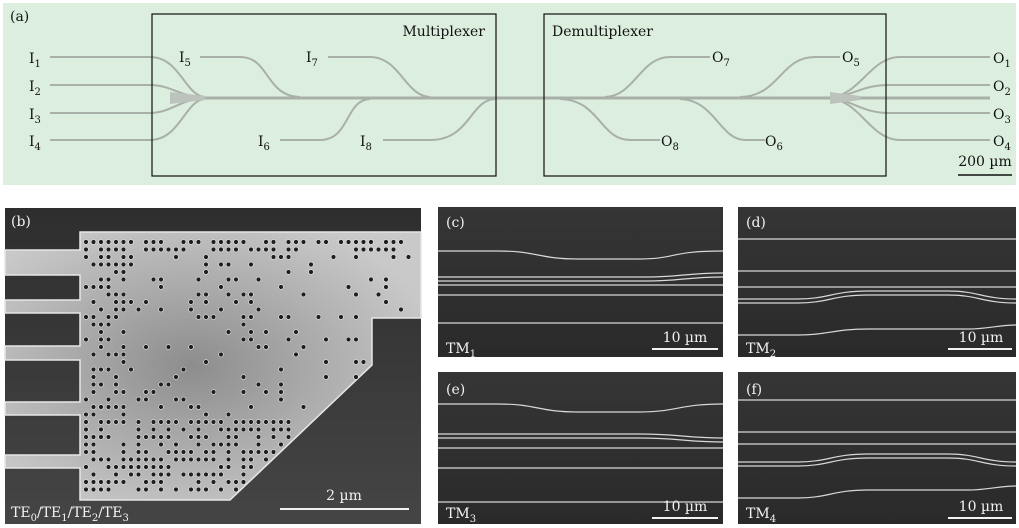  I want to click on scale-bar-label-e: 10 µm, so click(685, 507).